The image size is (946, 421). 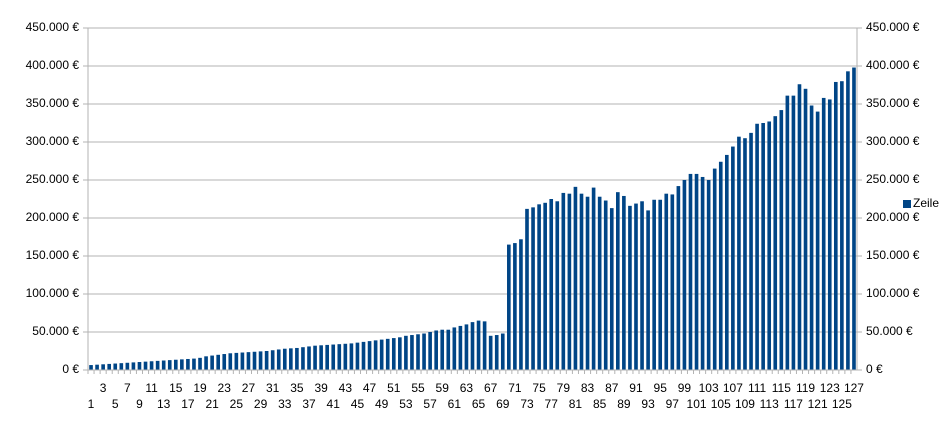 I want to click on x-tick-label: 11, so click(x=151, y=388).